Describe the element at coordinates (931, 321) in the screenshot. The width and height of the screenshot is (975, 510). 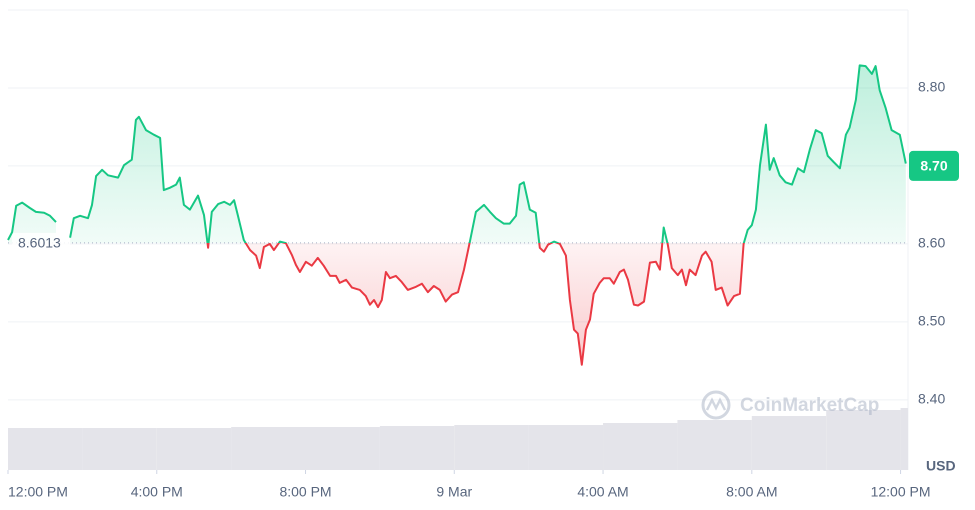
I see `y-tick-label: 8.50` at that location.